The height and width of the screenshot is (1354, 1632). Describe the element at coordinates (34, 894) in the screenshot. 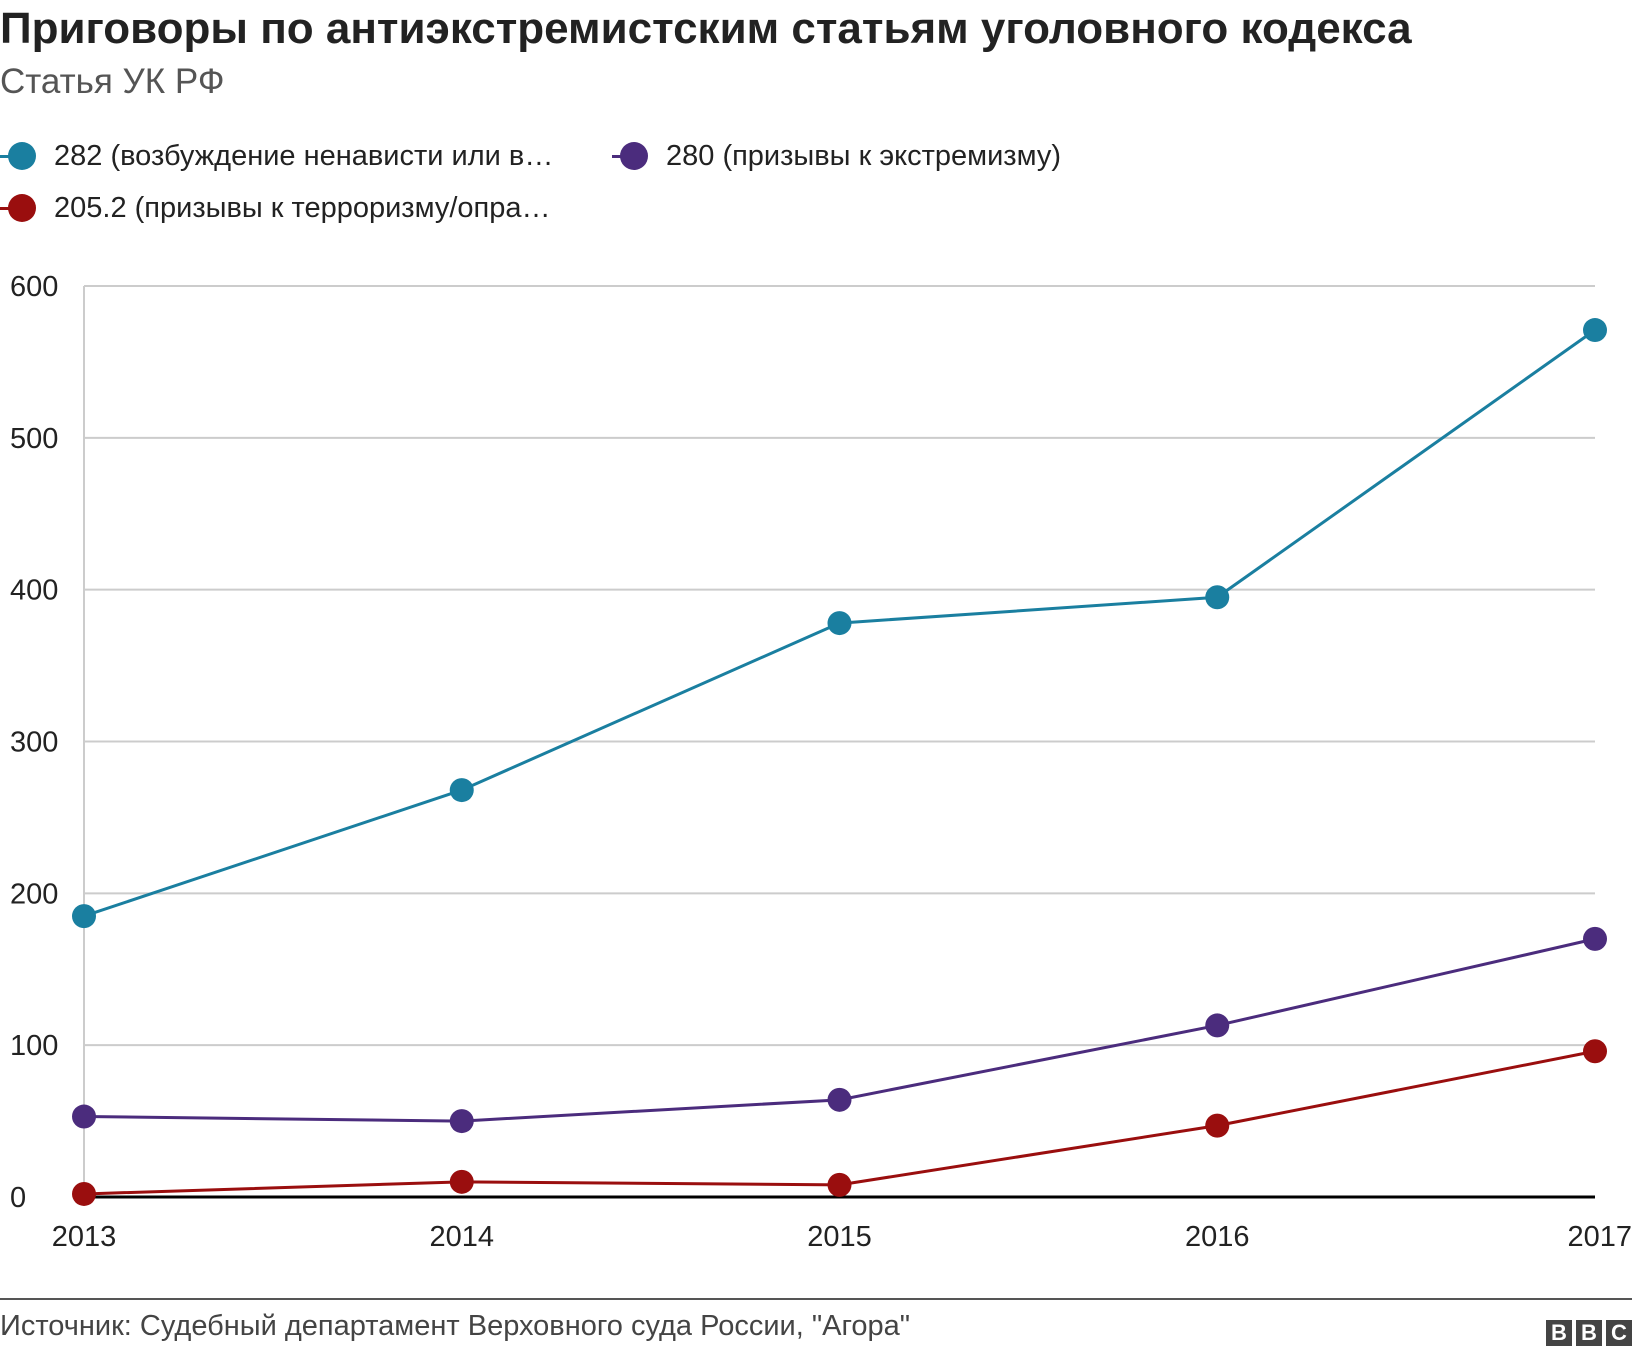

I see `y-tick-label: 200` at that location.